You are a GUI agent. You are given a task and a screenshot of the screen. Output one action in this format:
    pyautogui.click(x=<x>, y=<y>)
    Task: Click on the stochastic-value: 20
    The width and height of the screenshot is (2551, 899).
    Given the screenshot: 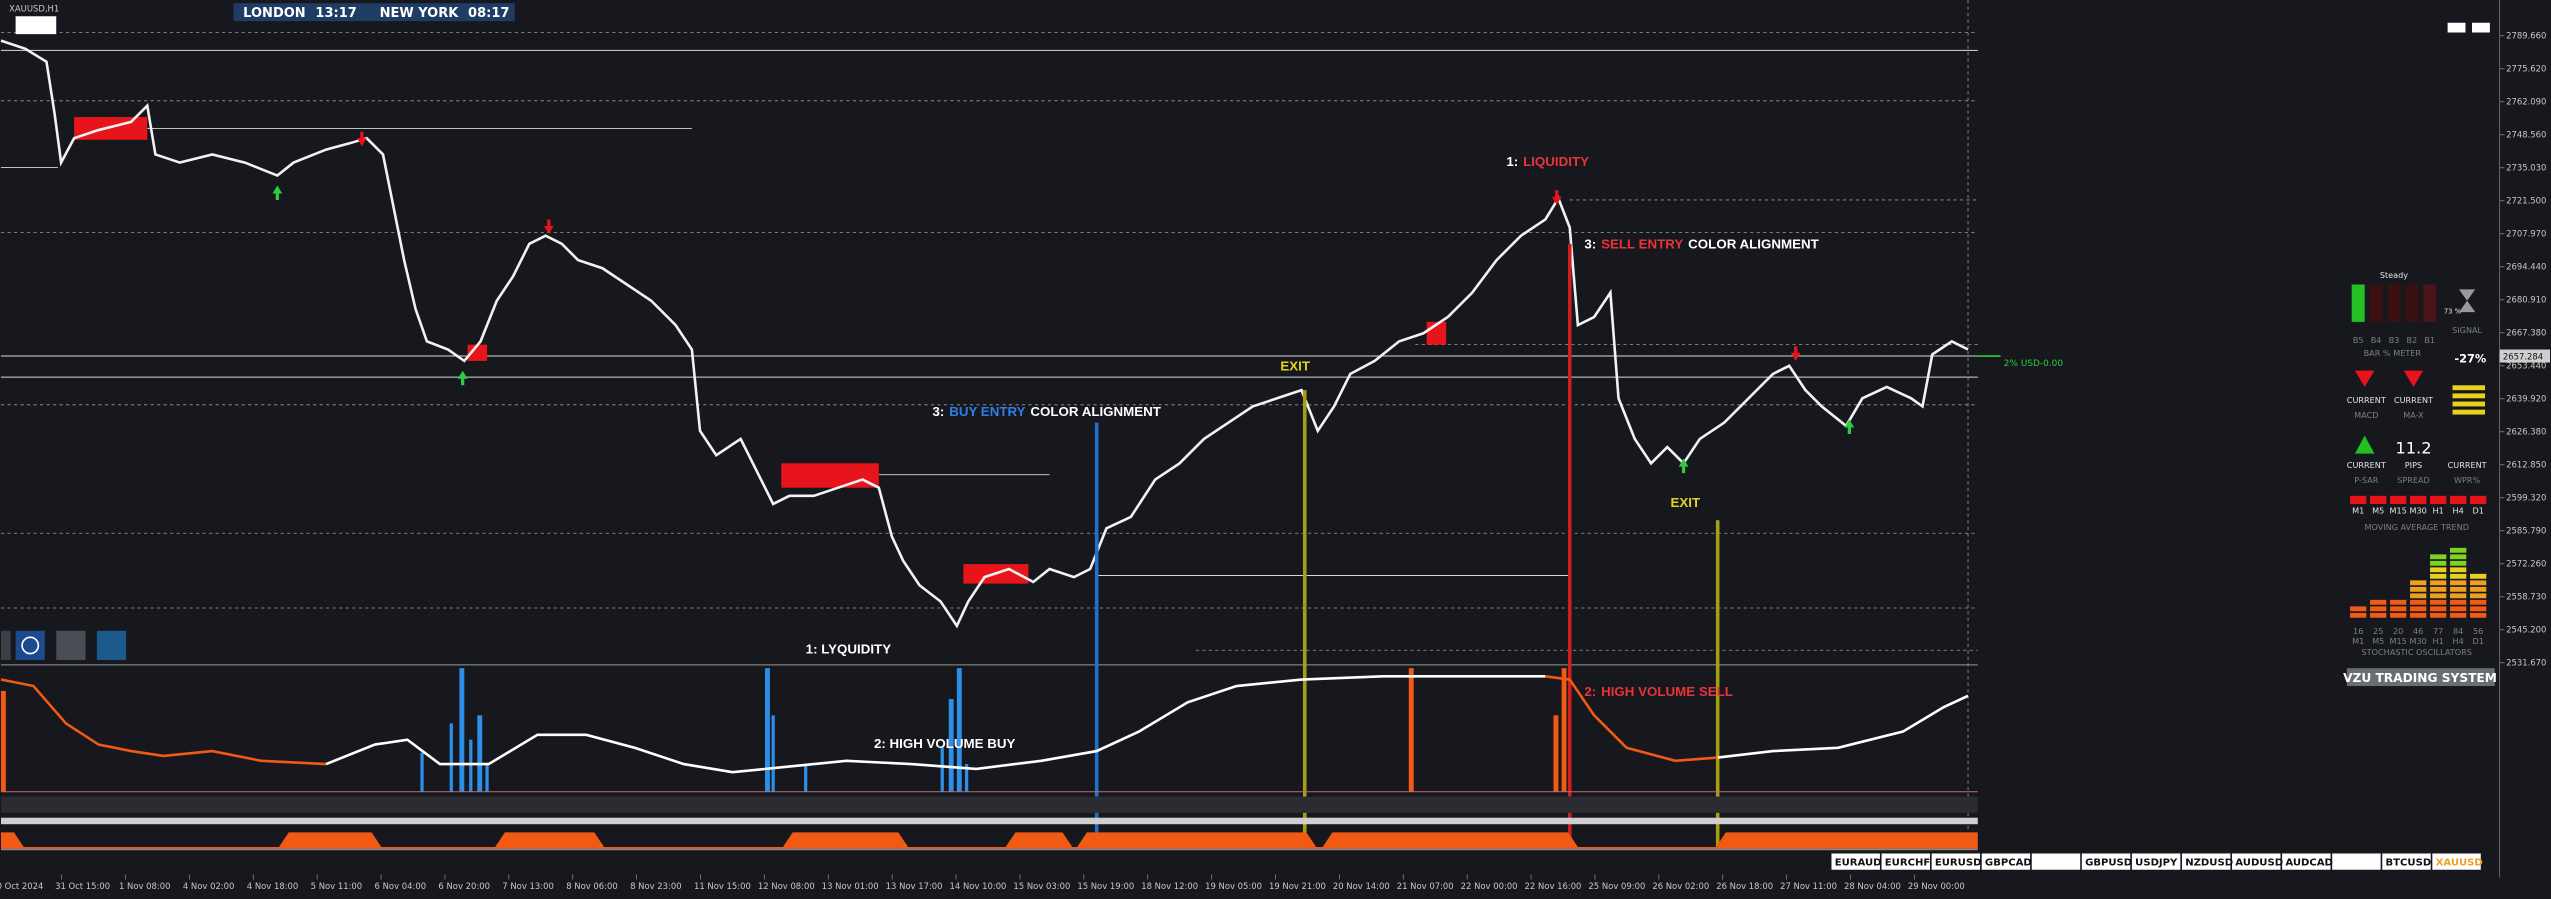 What is the action you would take?
    pyautogui.click(x=2398, y=631)
    